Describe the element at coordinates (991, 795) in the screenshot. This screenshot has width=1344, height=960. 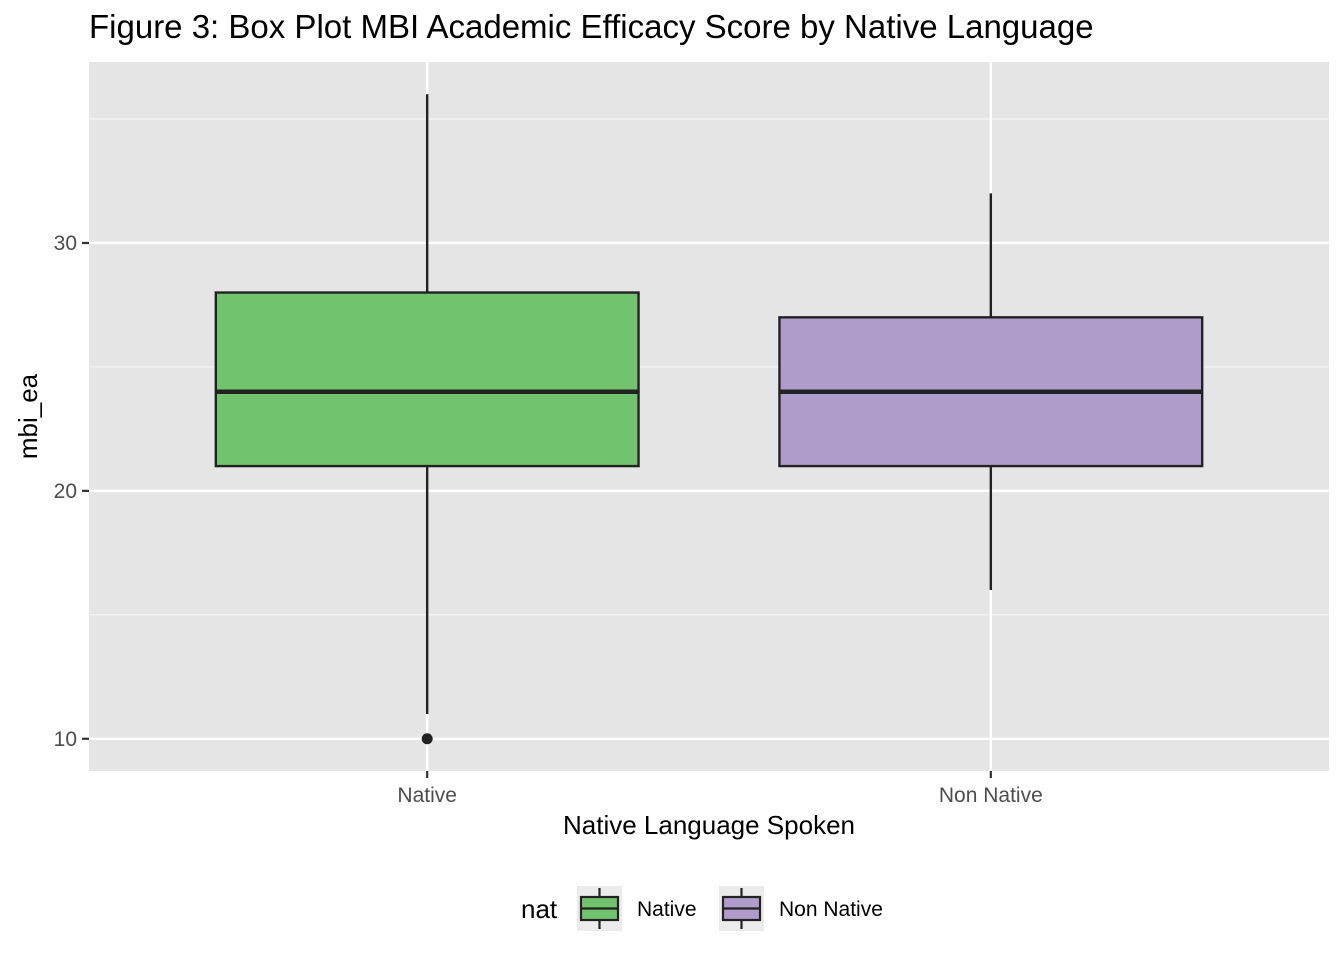
I see `x-tick-label: Non Native` at that location.